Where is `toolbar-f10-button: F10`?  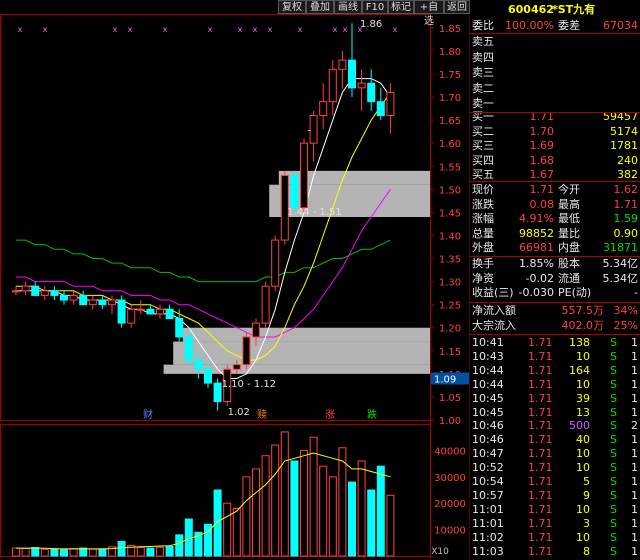
toolbar-f10-button: F10 is located at coordinates (375, 7).